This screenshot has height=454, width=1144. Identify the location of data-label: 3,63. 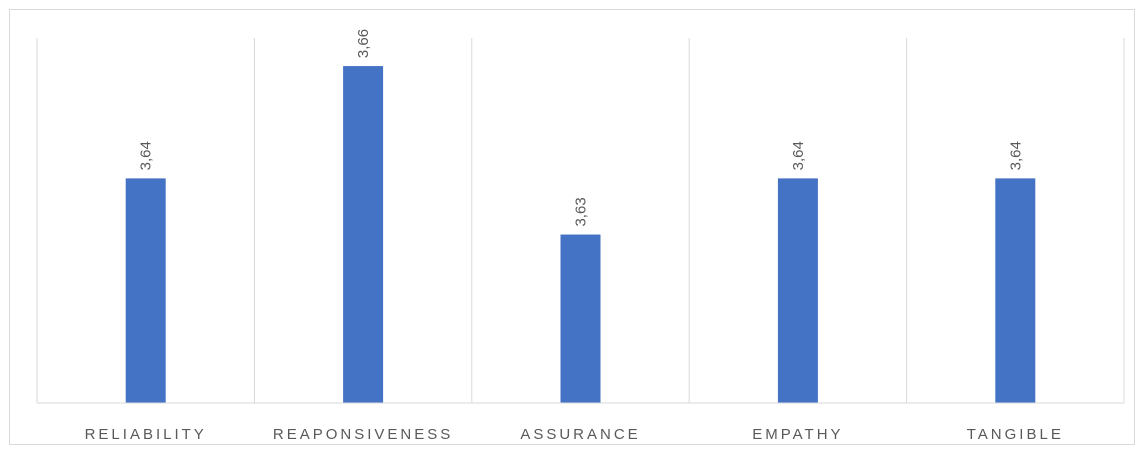
(581, 211).